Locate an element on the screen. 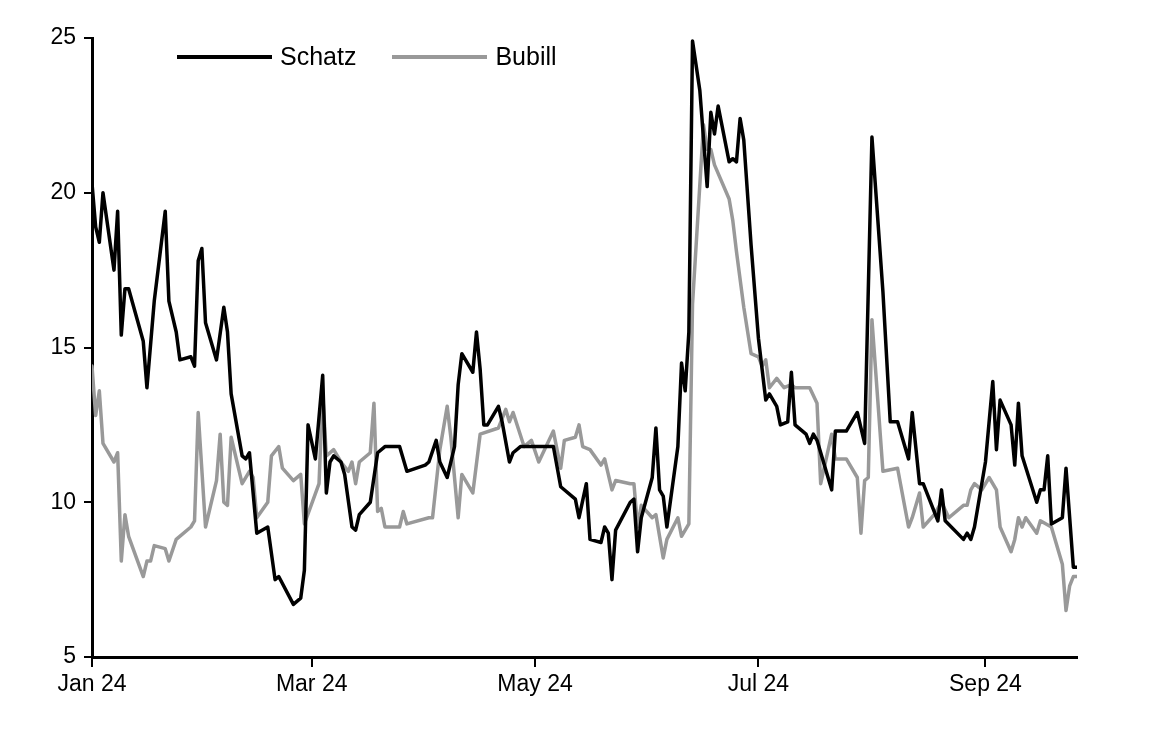 The height and width of the screenshot is (729, 1152). x-tick-label: May 24 is located at coordinates (535, 683).